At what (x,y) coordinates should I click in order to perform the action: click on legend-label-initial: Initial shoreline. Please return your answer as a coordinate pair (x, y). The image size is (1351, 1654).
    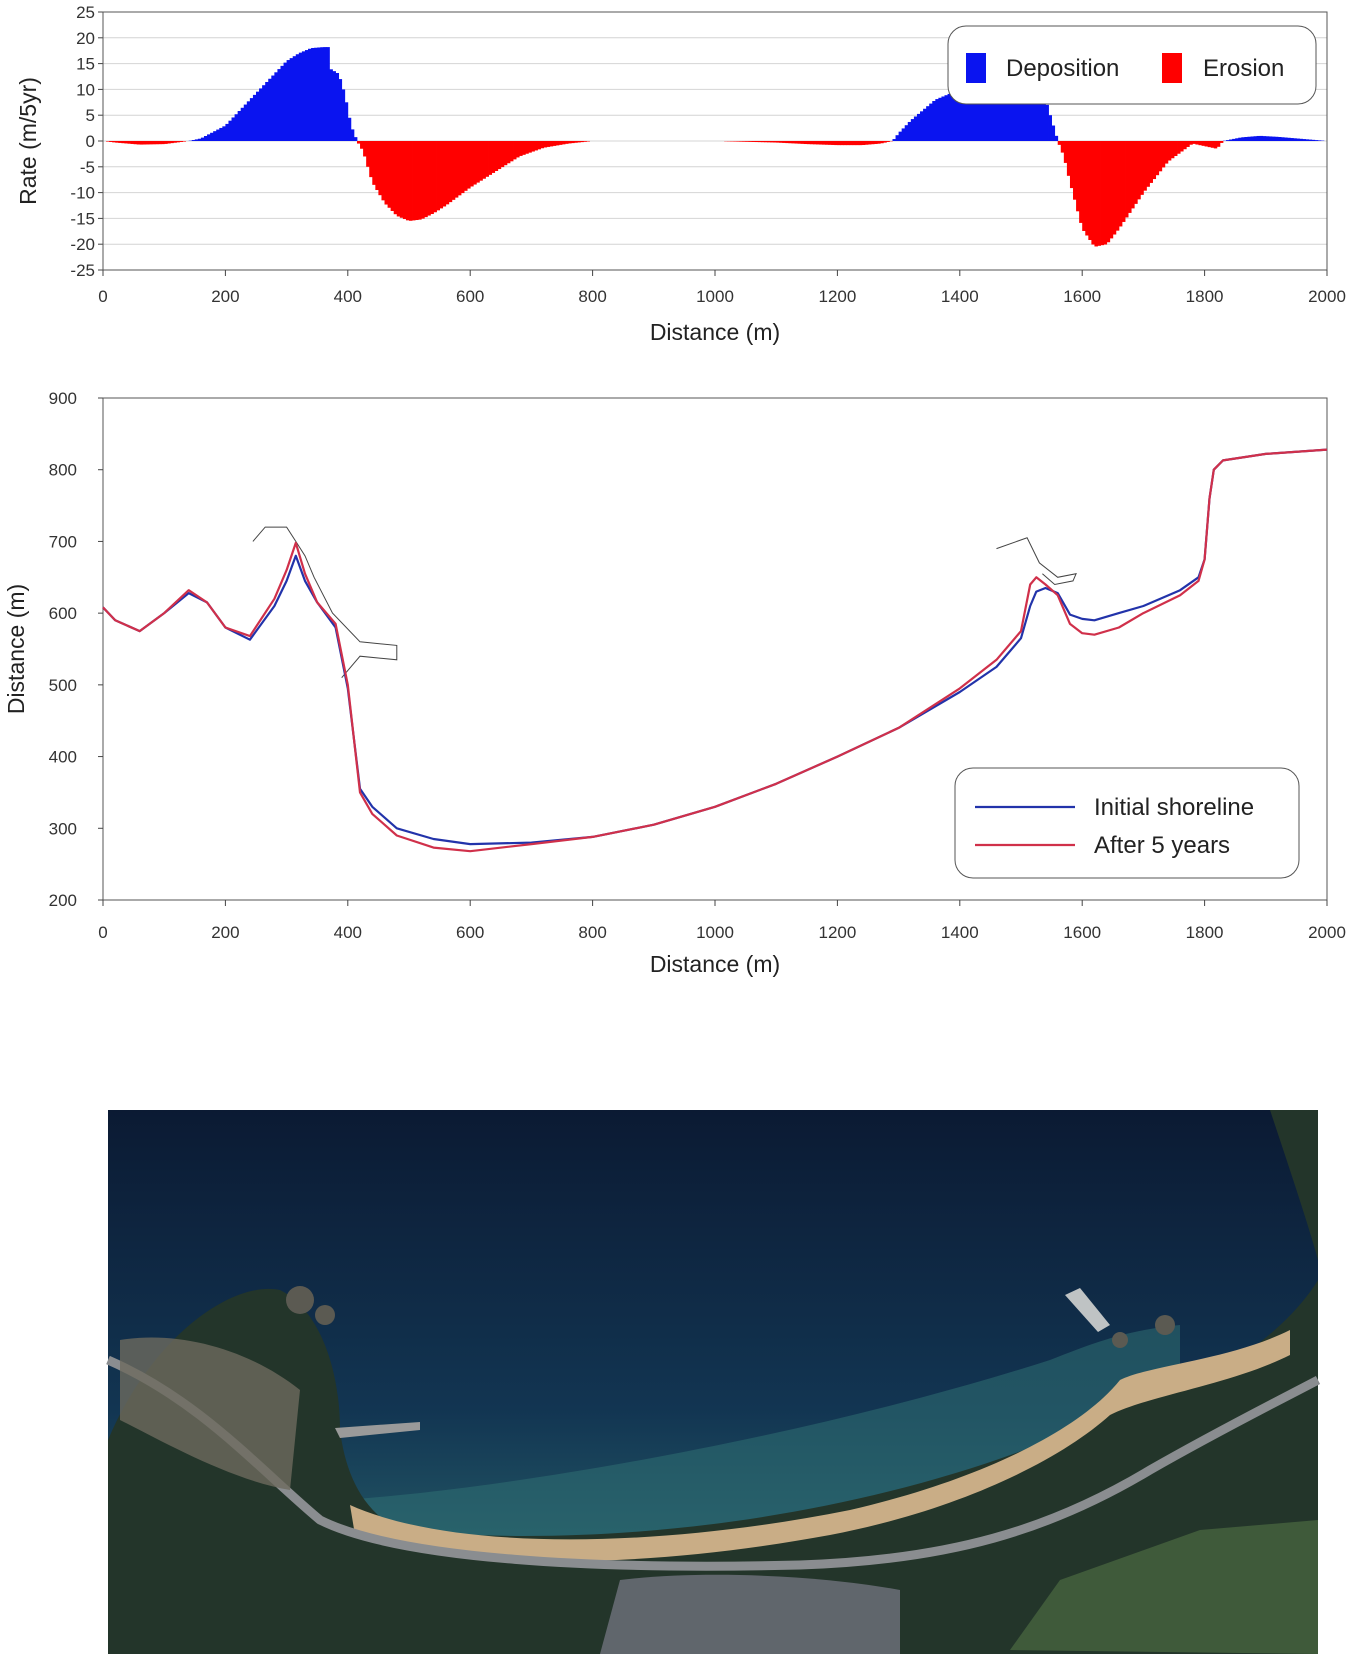
    Looking at the image, I should click on (1174, 807).